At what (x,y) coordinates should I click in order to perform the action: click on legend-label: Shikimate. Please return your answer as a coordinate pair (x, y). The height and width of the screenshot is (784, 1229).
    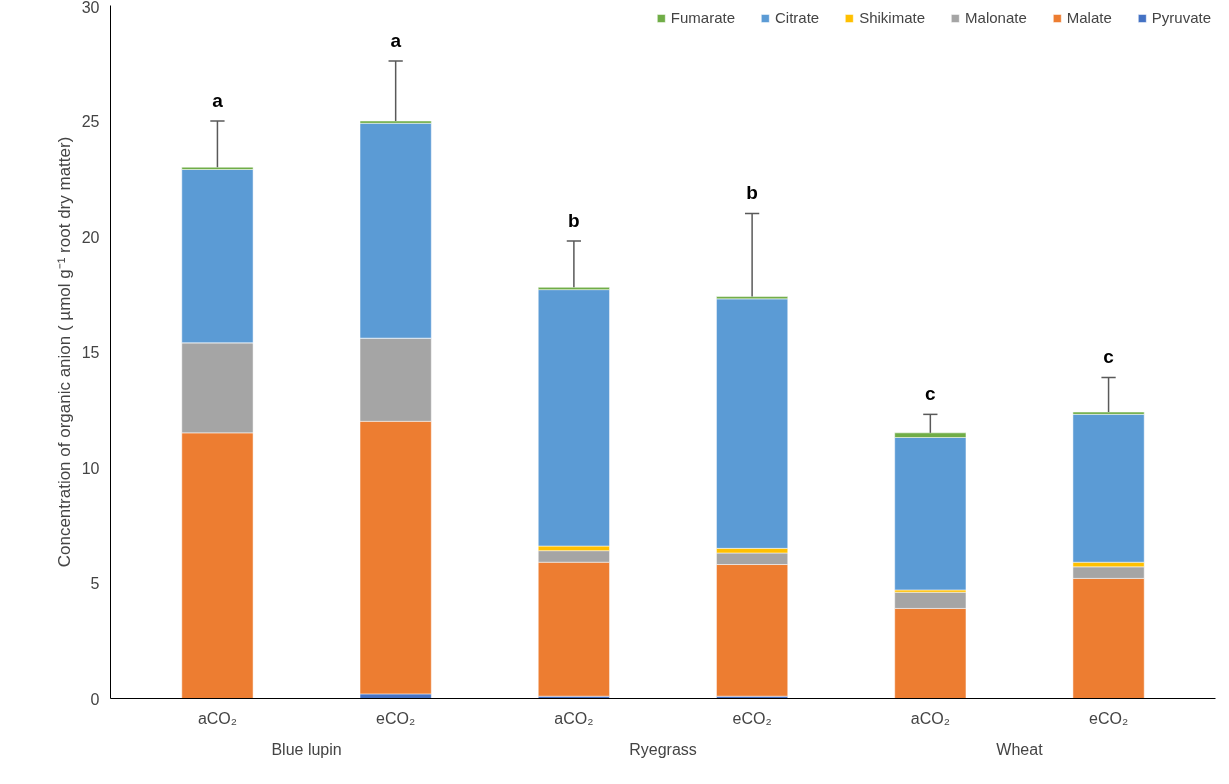
    Looking at the image, I should click on (892, 17).